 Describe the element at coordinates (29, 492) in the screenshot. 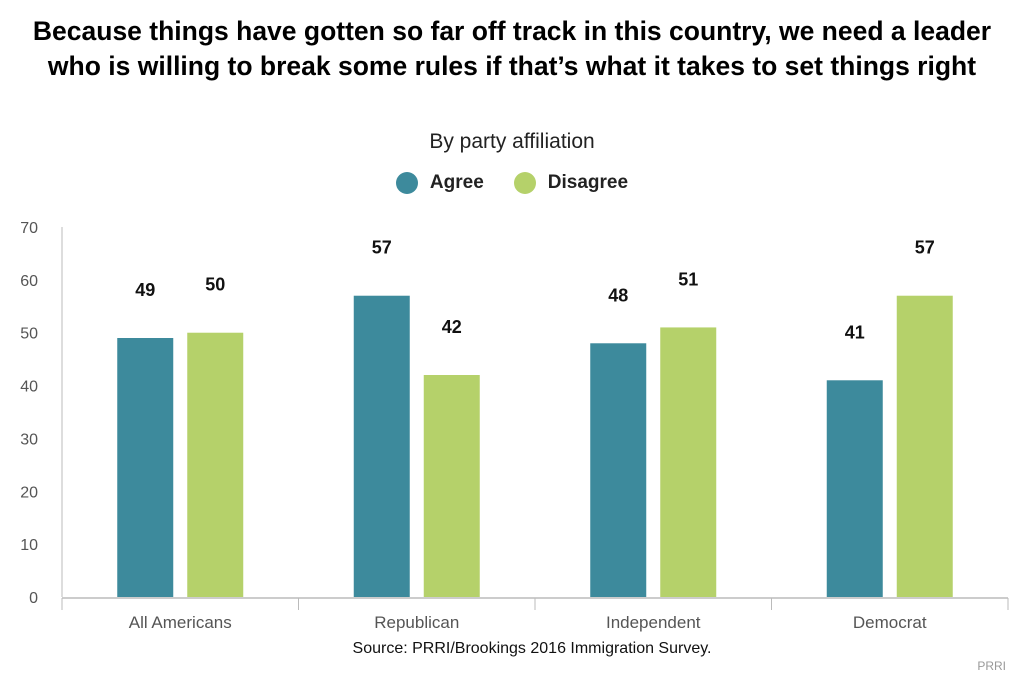

I see `y-tick-label: 20` at that location.